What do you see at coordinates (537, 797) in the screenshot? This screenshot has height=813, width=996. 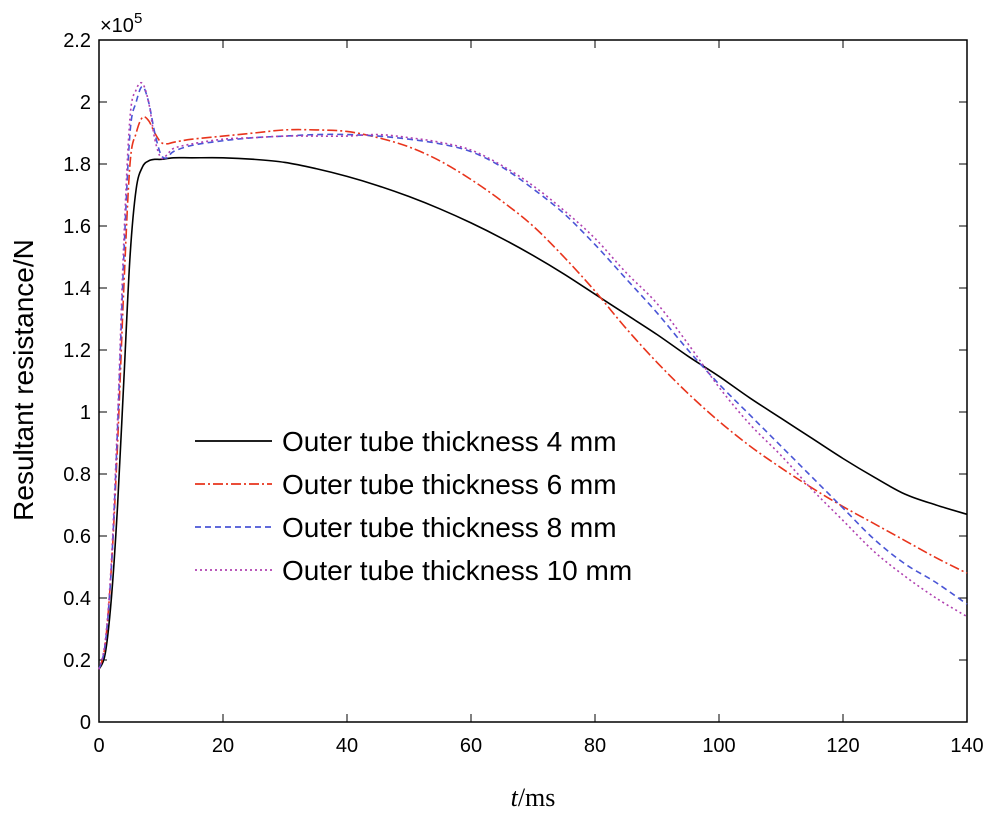 I see `x-axis-label-unit: /ms` at bounding box center [537, 797].